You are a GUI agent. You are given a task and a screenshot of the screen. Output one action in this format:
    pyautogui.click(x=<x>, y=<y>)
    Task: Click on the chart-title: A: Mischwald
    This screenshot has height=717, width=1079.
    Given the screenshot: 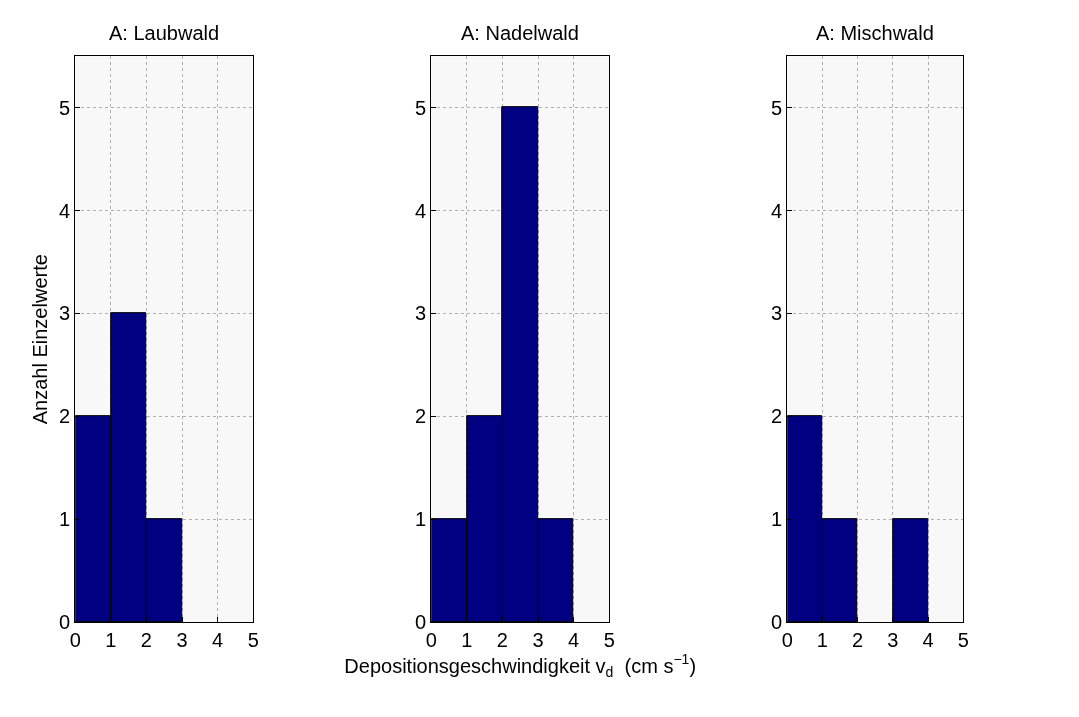 What is the action you would take?
    pyautogui.click(x=875, y=33)
    